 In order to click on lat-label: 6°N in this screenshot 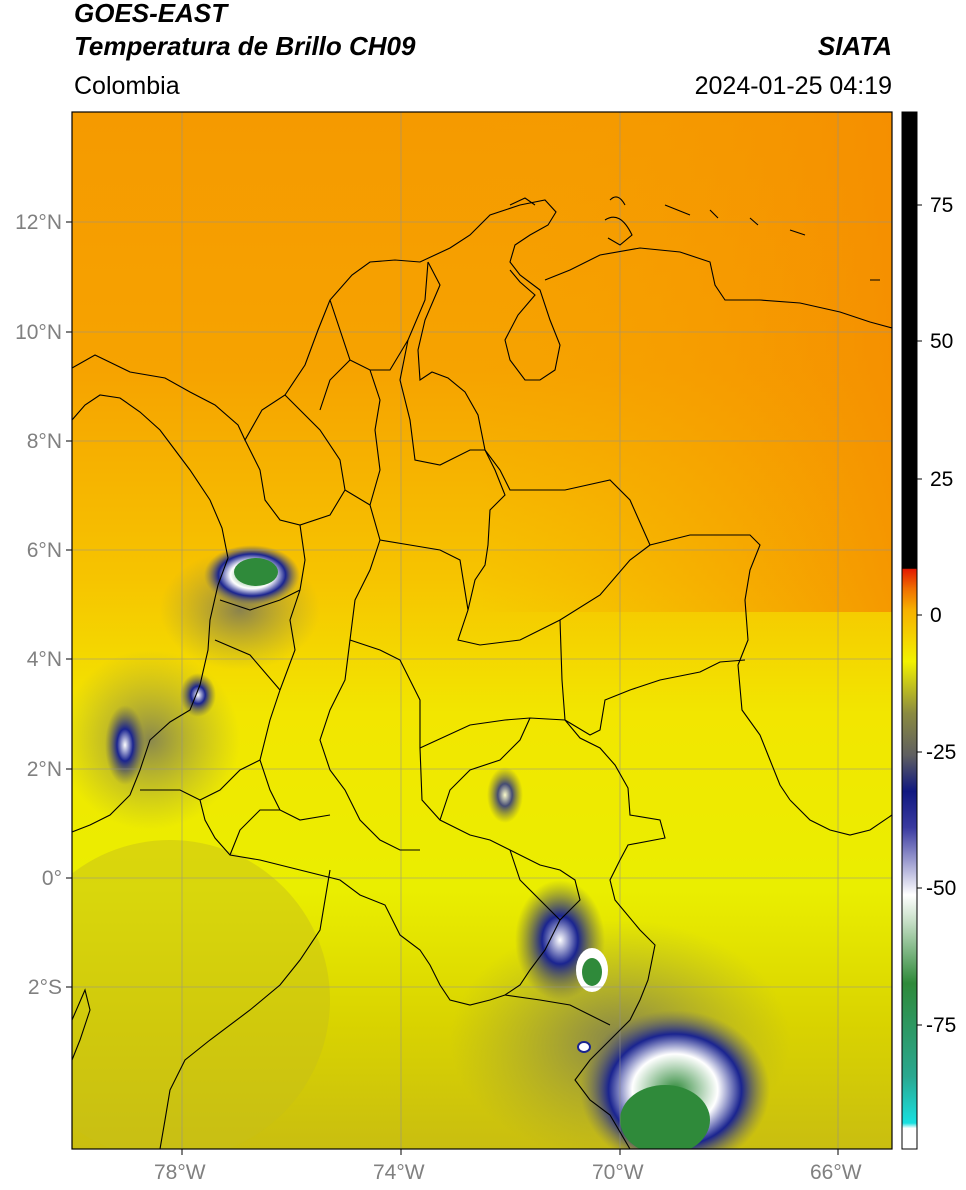, I will do `click(44, 550)`.